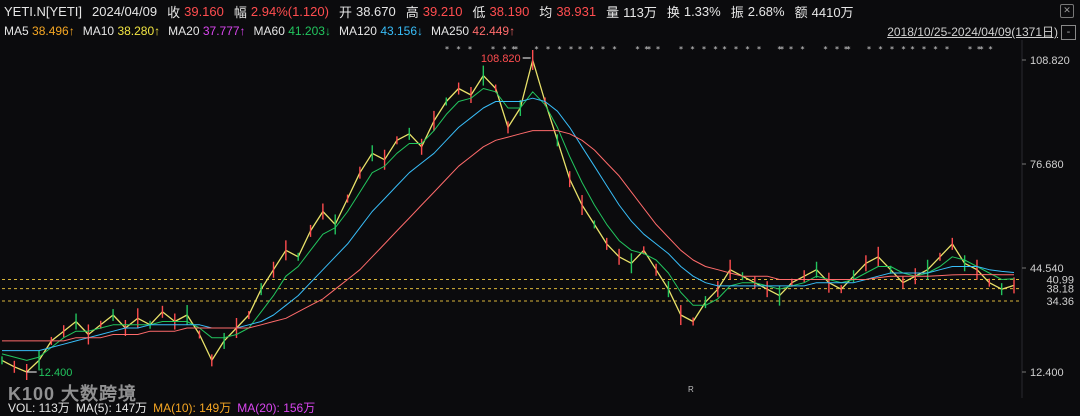  Describe the element at coordinates (1050, 61) in the screenshot. I see `y-tick-label: 108.820` at that location.